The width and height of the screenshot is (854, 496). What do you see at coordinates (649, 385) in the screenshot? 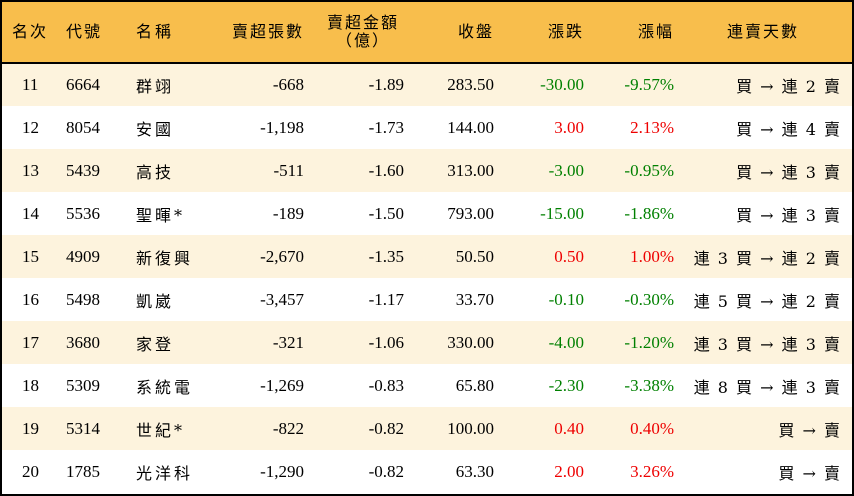
I see `cell-change-pct: -3.38%` at bounding box center [649, 385].